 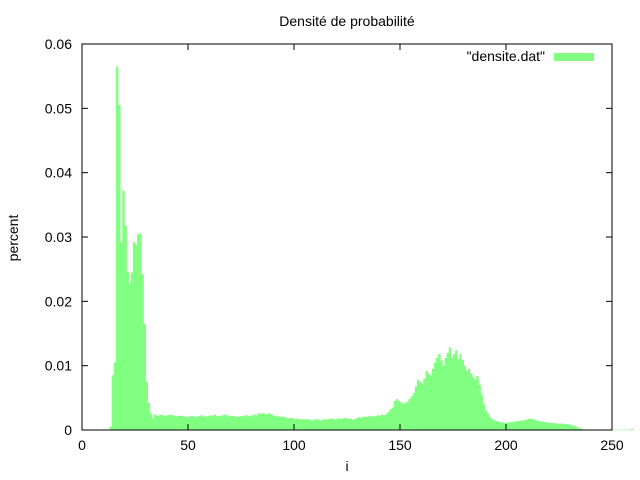 I want to click on x-tick-label: 0, so click(x=82, y=445).